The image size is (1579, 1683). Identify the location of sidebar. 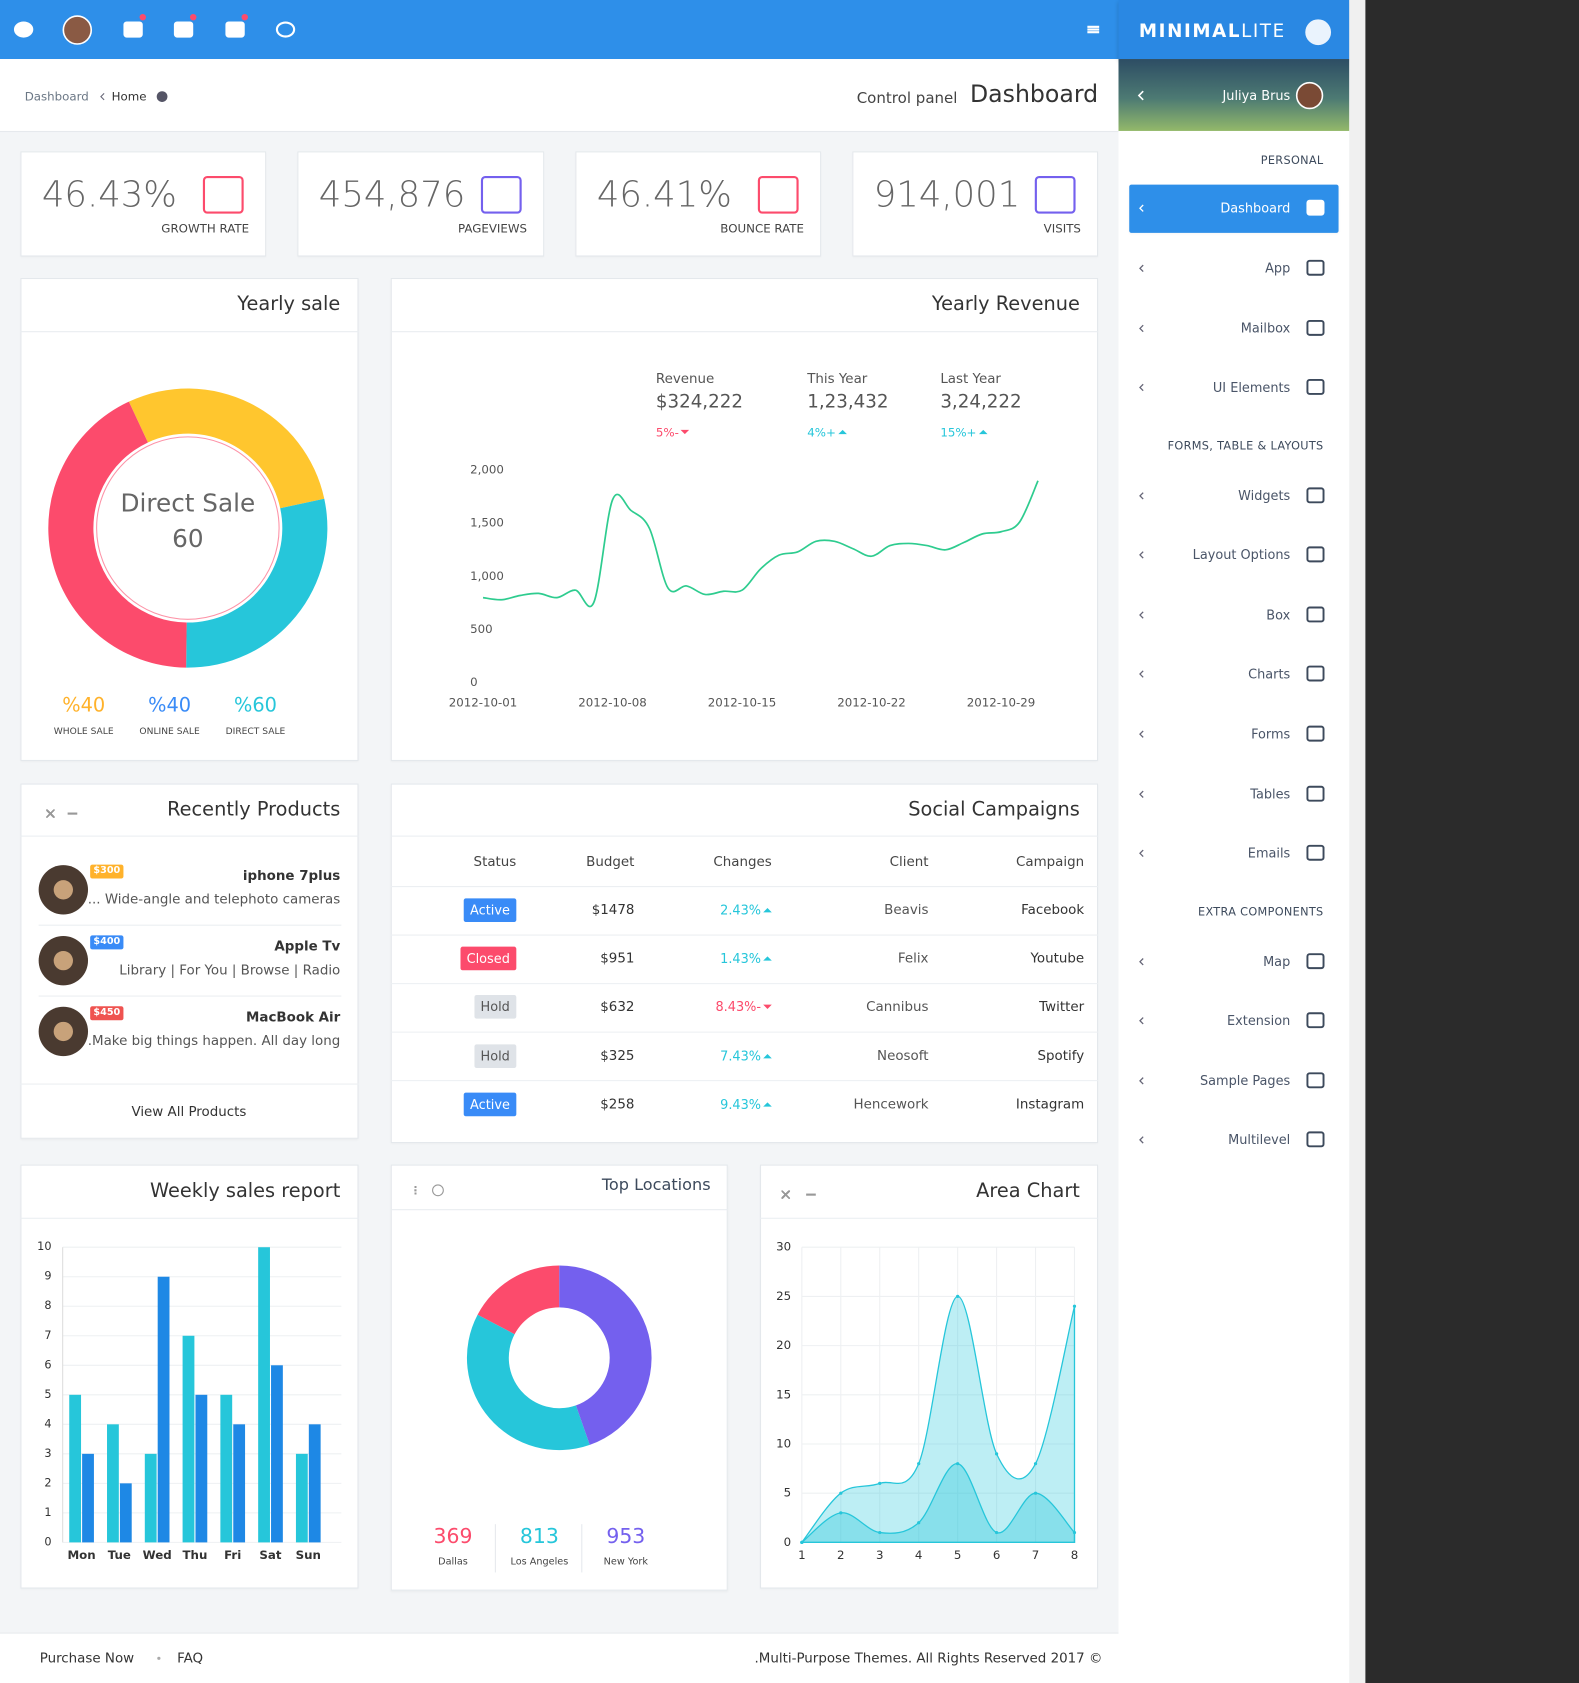
(1234, 841).